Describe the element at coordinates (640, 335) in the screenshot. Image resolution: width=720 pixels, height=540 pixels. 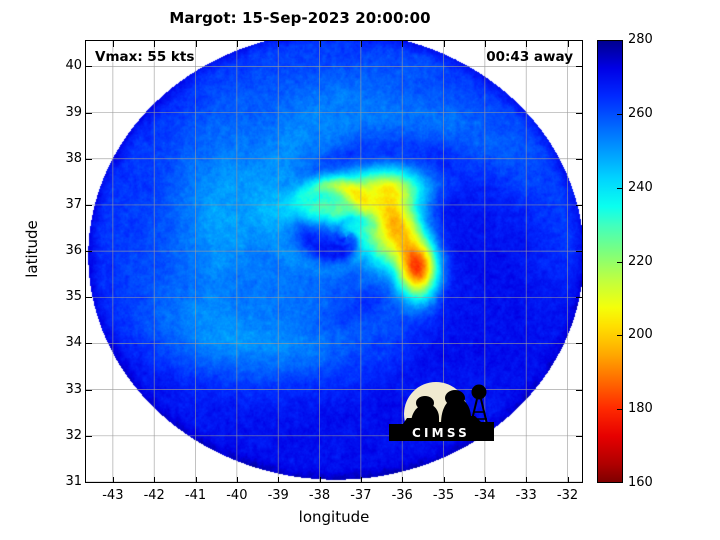
I see `colorbar-tick-label: 200` at that location.